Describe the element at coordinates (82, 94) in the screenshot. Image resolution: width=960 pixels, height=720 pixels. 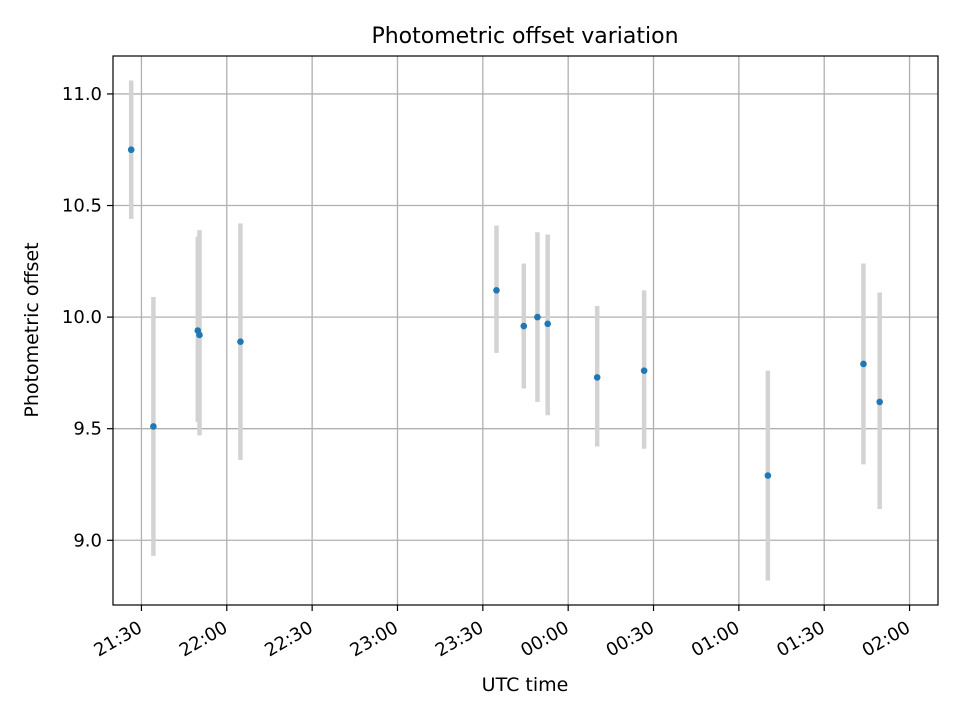
I see `y-tick-label: 11.0` at that location.